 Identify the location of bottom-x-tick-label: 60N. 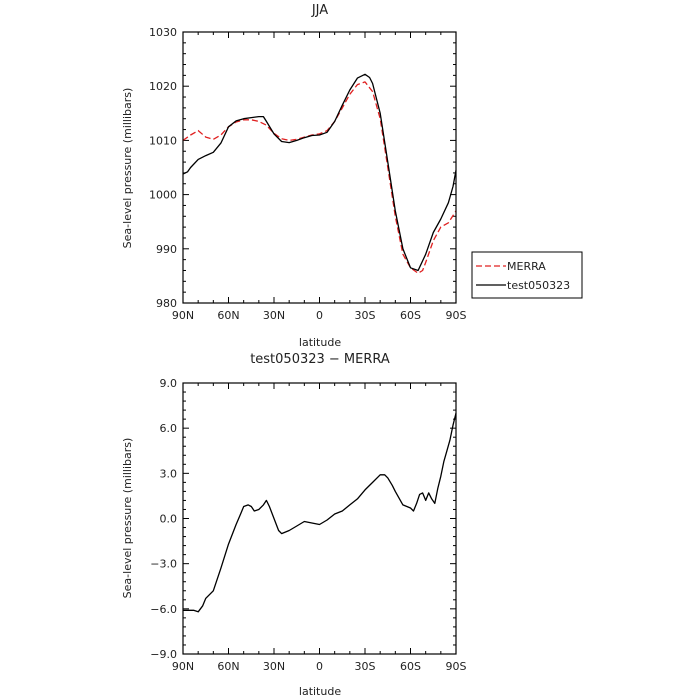
(228, 666).